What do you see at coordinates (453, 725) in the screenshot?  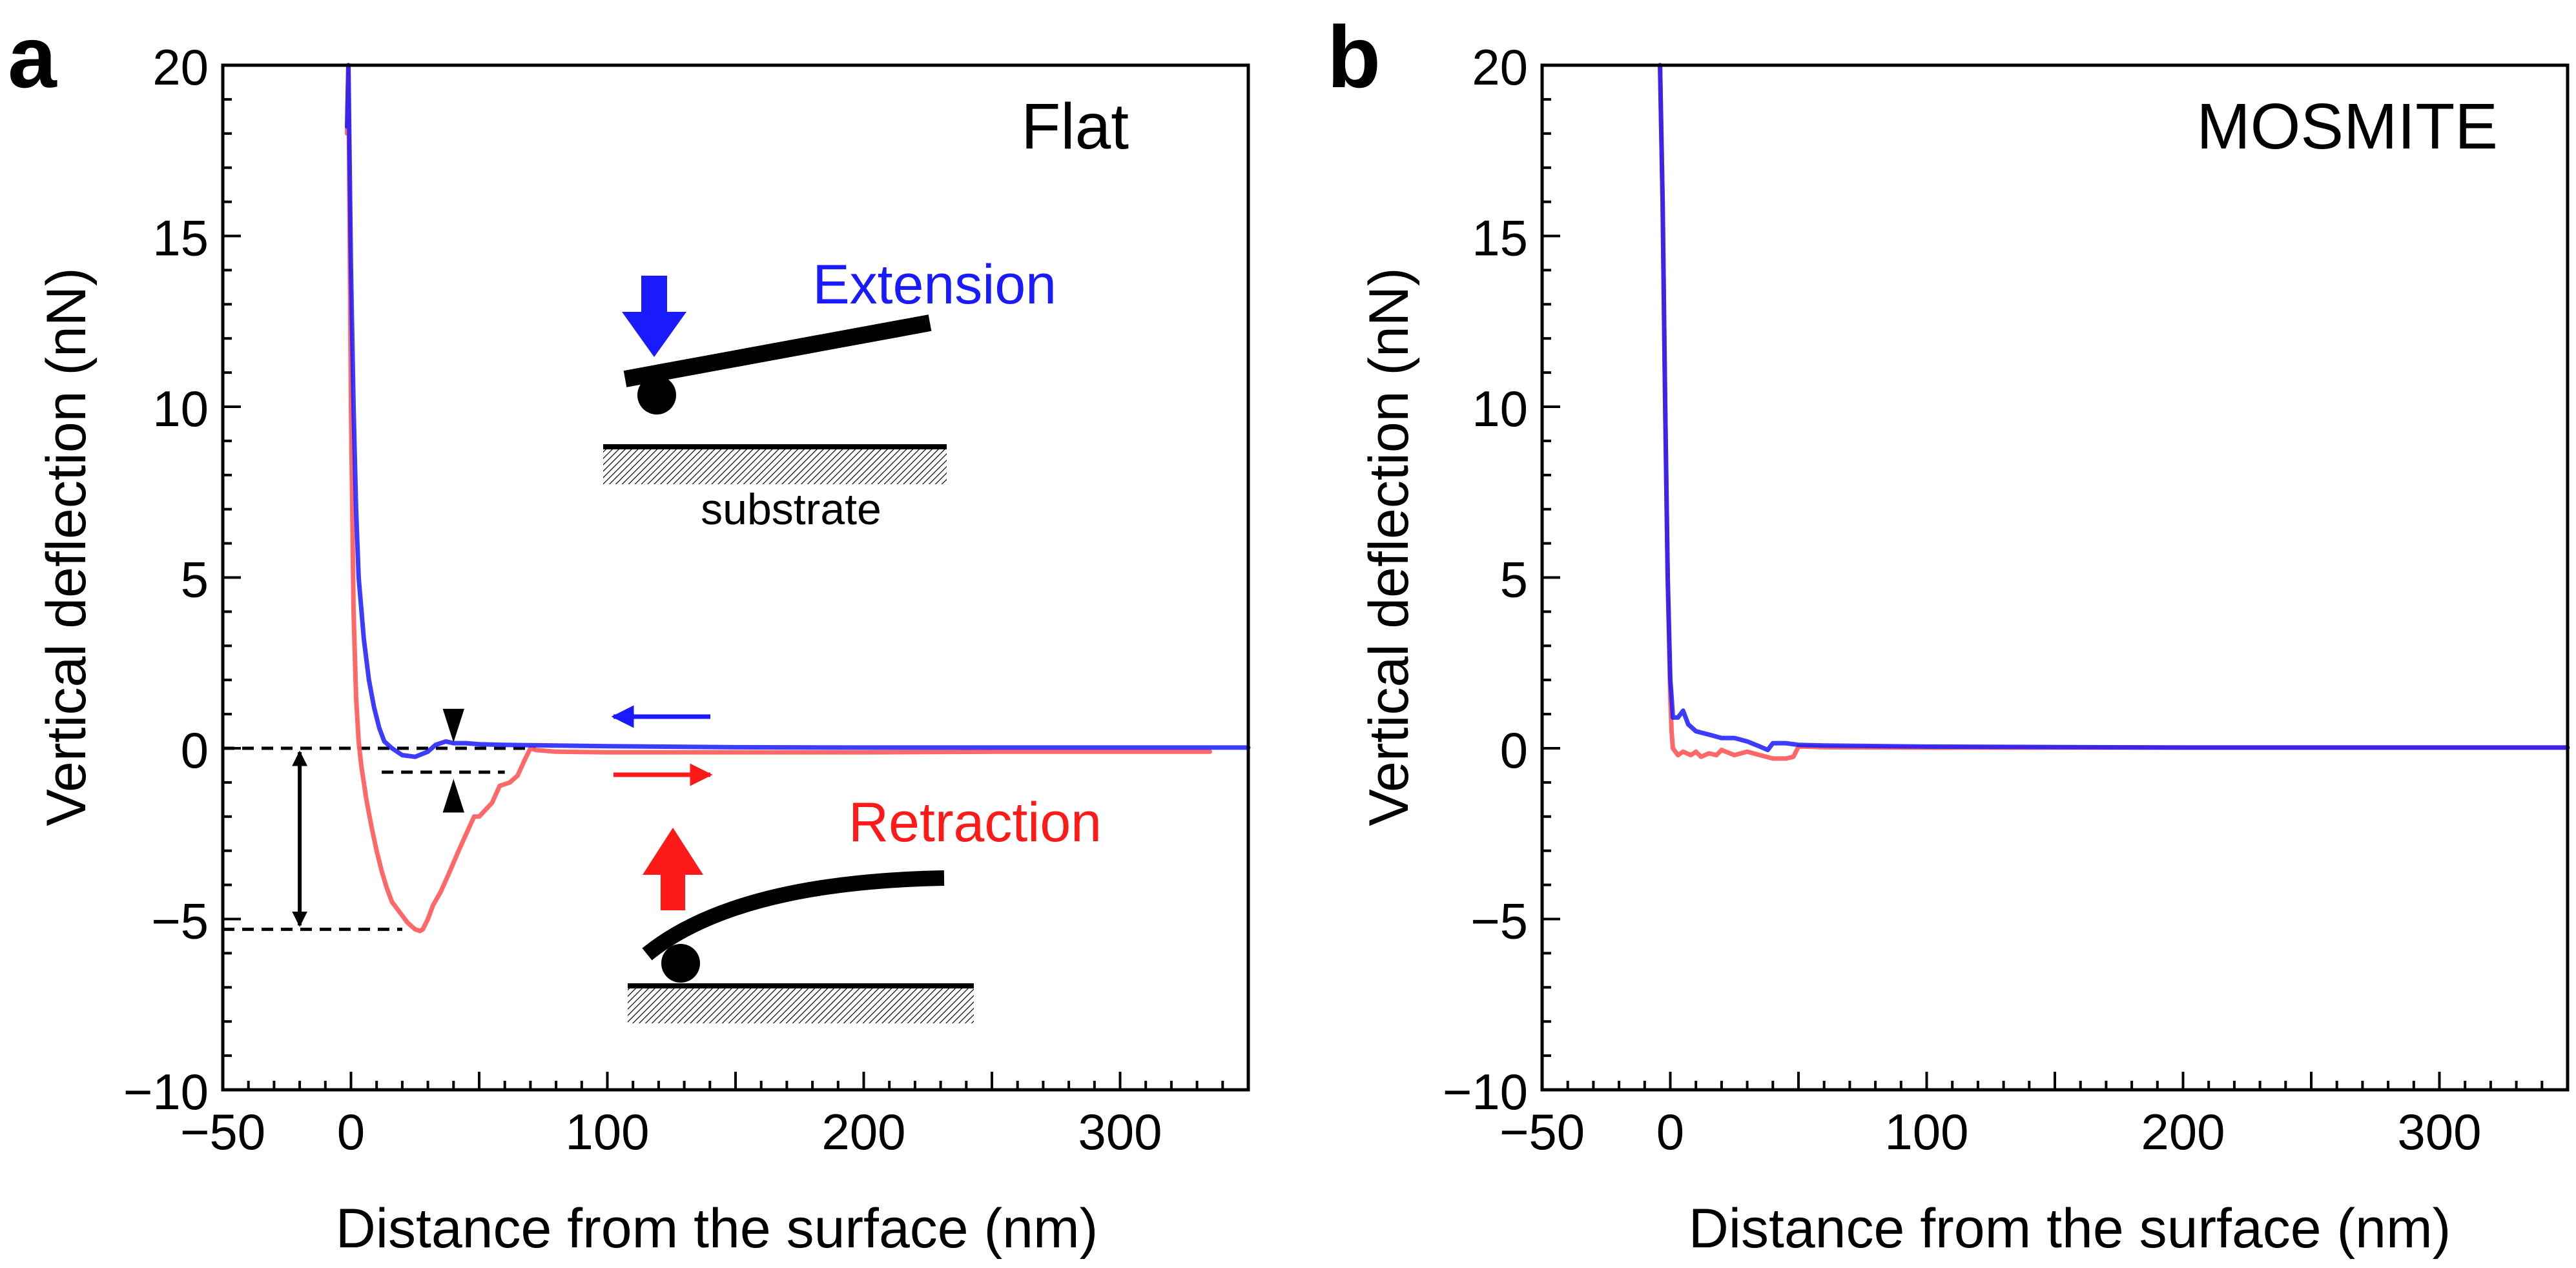 I see `gap-arrow-down` at bounding box center [453, 725].